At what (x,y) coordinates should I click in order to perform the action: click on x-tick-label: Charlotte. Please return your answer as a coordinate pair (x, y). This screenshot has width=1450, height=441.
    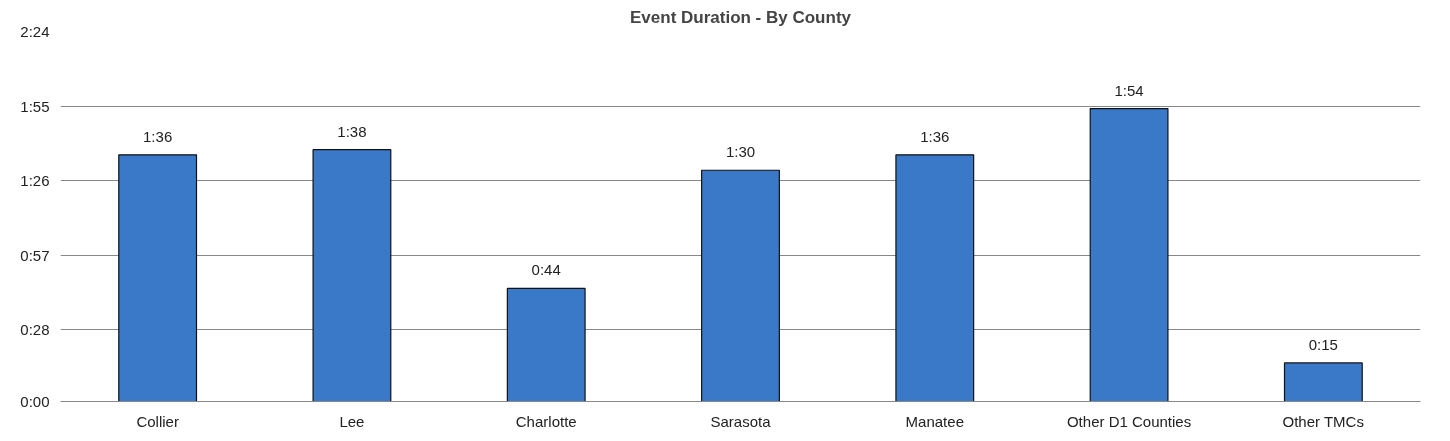
    Looking at the image, I should click on (546, 421).